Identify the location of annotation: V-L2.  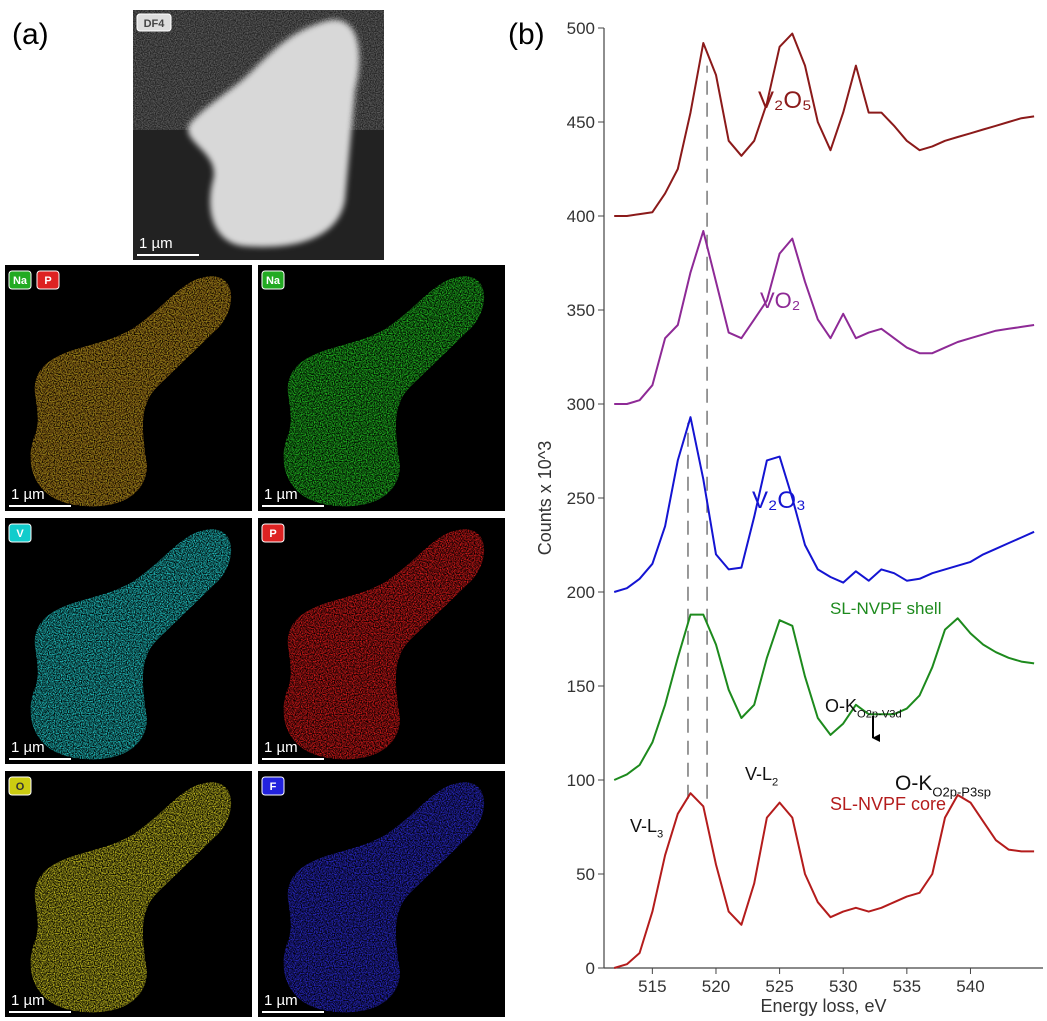
(761, 776).